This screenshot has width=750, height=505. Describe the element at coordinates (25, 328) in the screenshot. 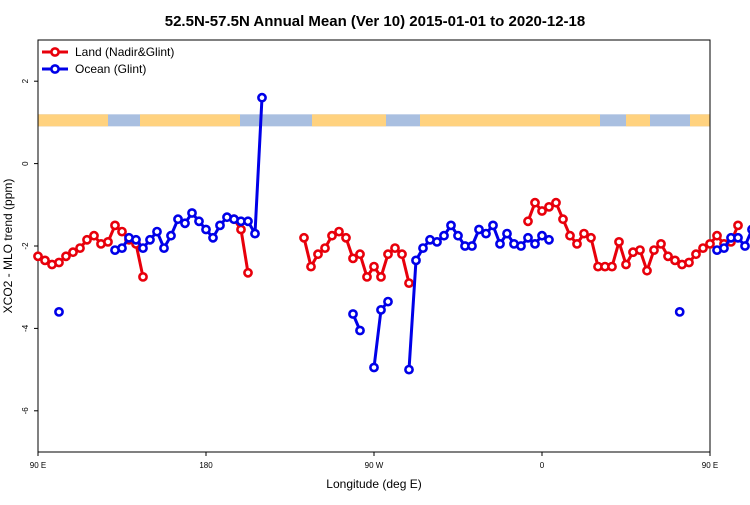

I see `y-tick-label: -4` at that location.